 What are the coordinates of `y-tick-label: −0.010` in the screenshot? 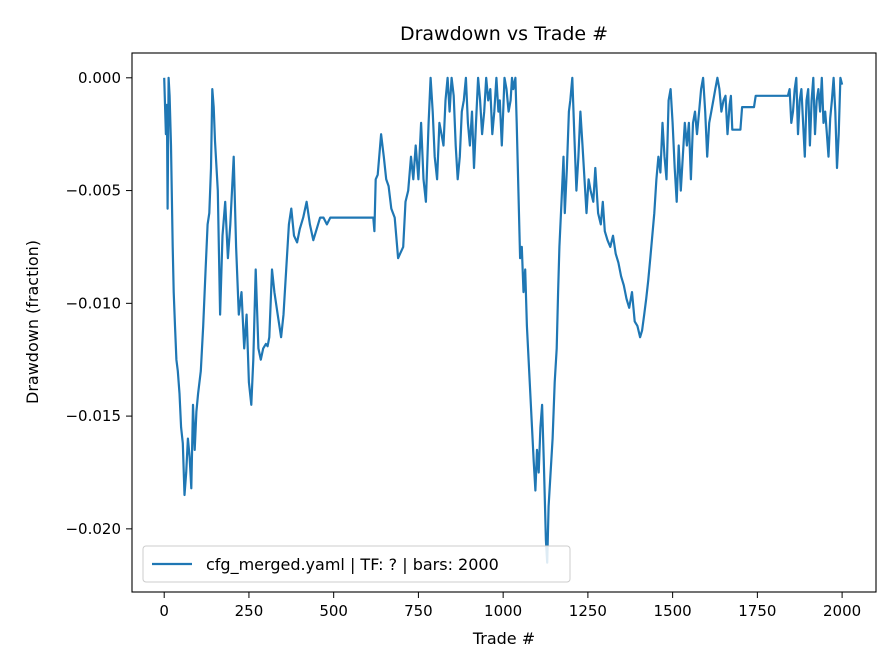 It's located at (93, 303).